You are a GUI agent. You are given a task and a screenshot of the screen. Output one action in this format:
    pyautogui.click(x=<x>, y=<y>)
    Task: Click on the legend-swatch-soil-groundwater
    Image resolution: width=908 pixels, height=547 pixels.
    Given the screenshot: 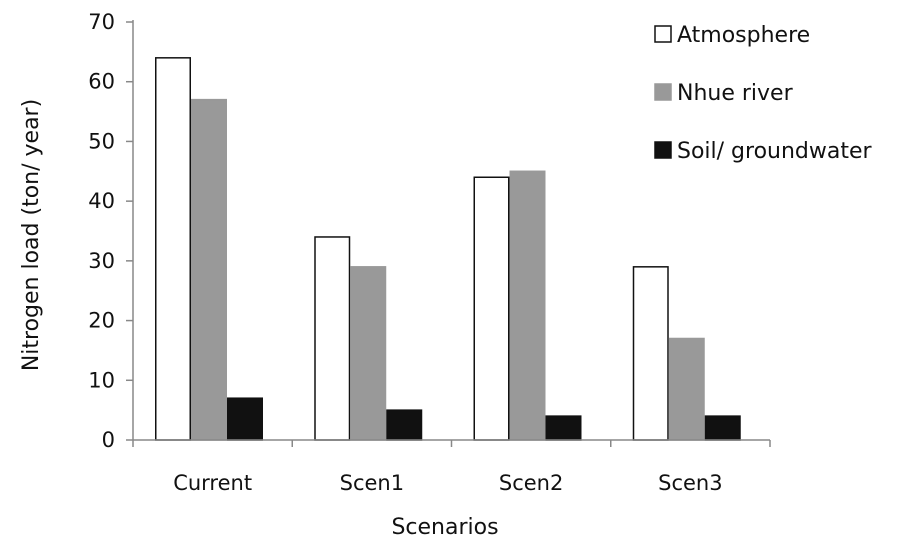 What is the action you would take?
    pyautogui.click(x=663, y=150)
    